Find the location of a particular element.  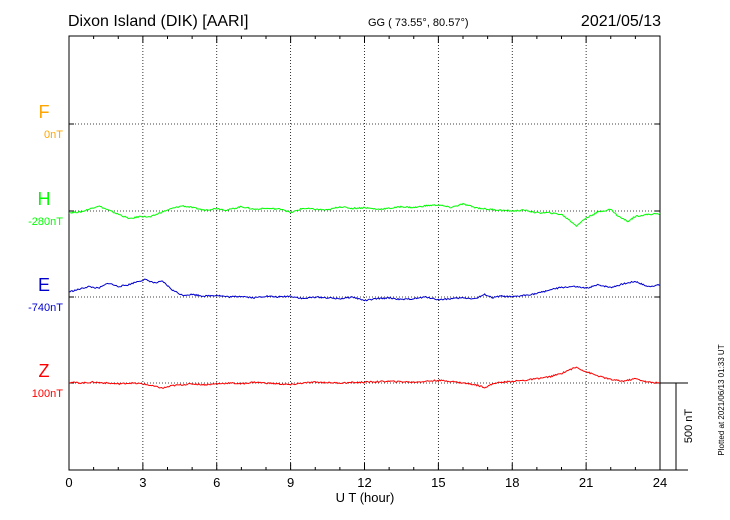

series-line-H is located at coordinates (364, 215).